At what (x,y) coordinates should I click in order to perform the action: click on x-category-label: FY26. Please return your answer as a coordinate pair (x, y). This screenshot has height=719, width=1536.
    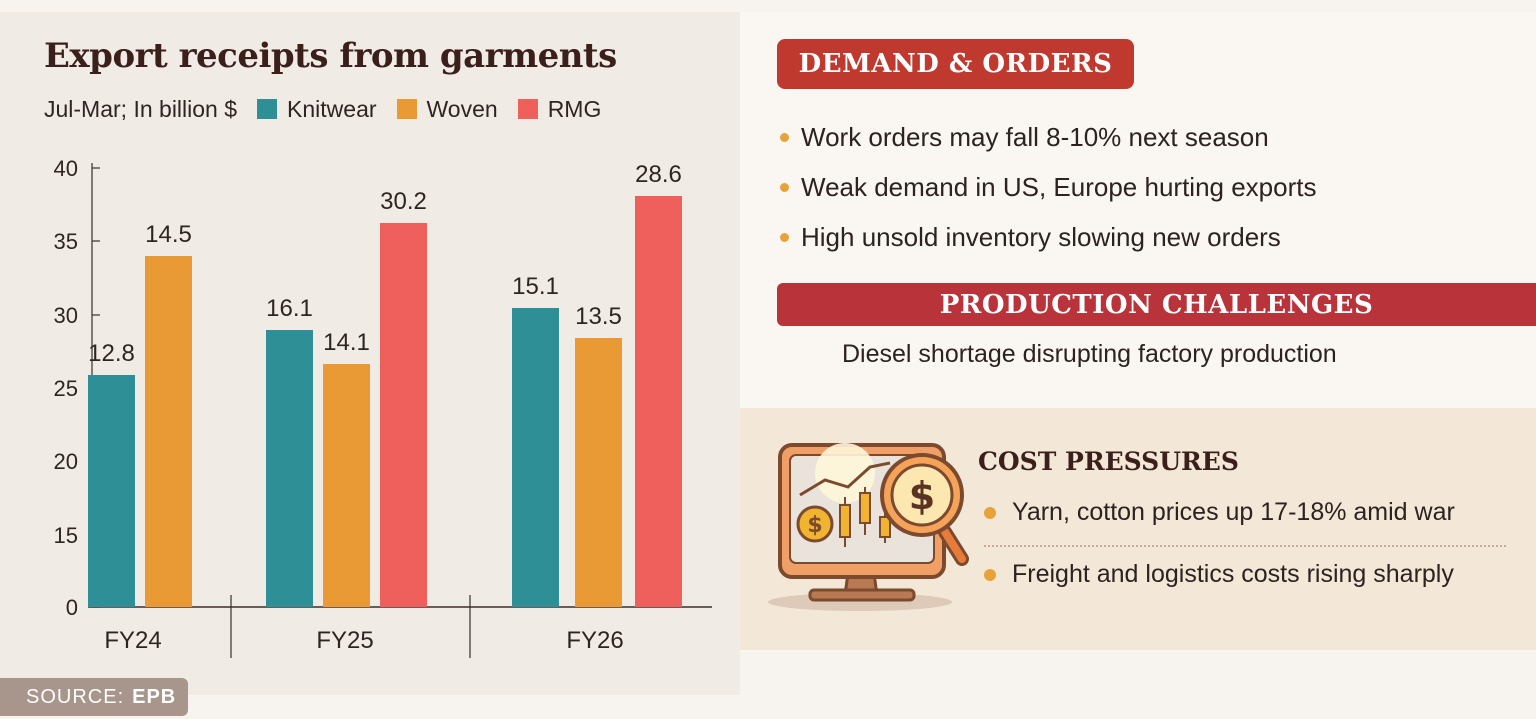
    Looking at the image, I should click on (594, 640).